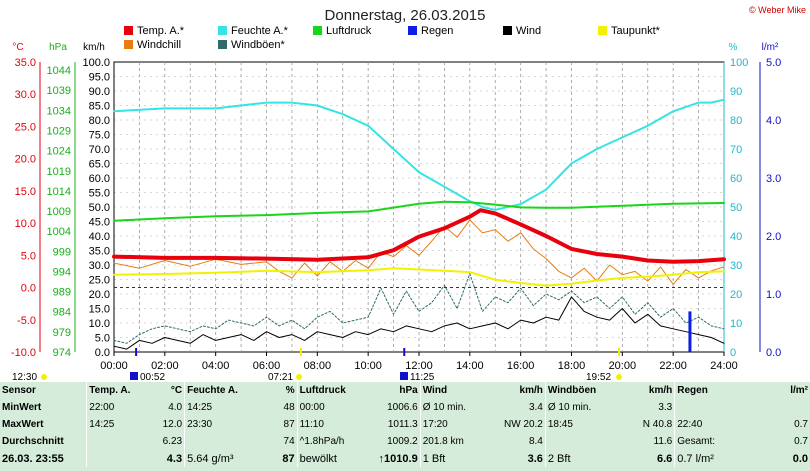 The image size is (810, 471). Describe the element at coordinates (470, 366) in the screenshot. I see `x-tick-label: 14:00` at that location.